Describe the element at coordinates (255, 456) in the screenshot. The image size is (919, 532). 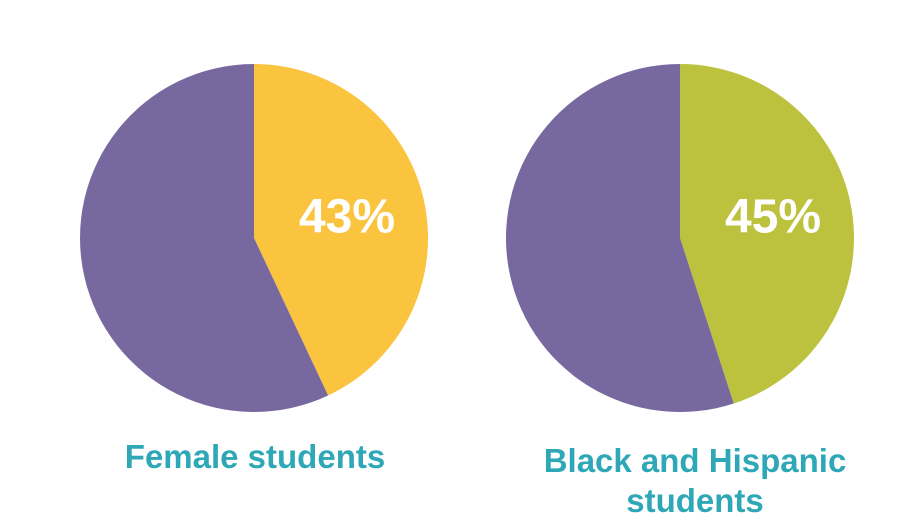
I see `caption-female-students: Female students` at that location.